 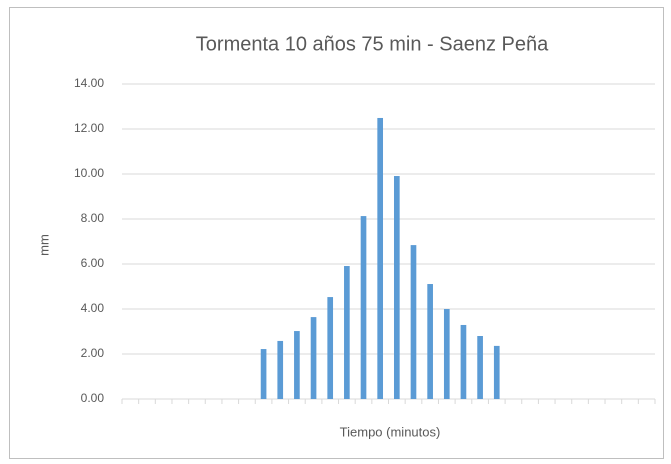 What do you see at coordinates (93, 353) in the screenshot?
I see `y-tick-label: 2.00` at bounding box center [93, 353].